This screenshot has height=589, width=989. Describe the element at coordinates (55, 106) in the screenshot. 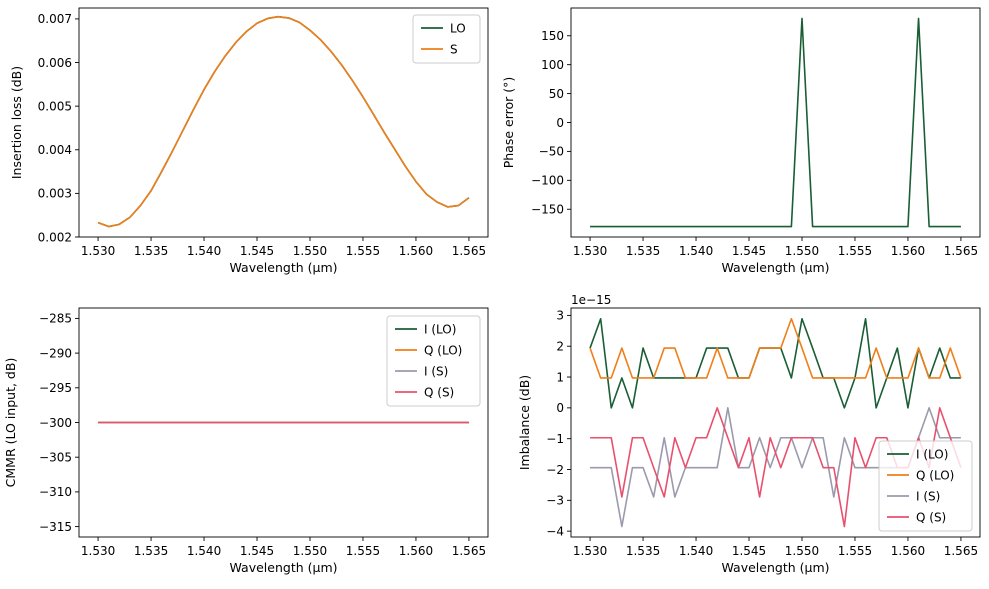

I see `y-tick-label: 0.005` at that location.